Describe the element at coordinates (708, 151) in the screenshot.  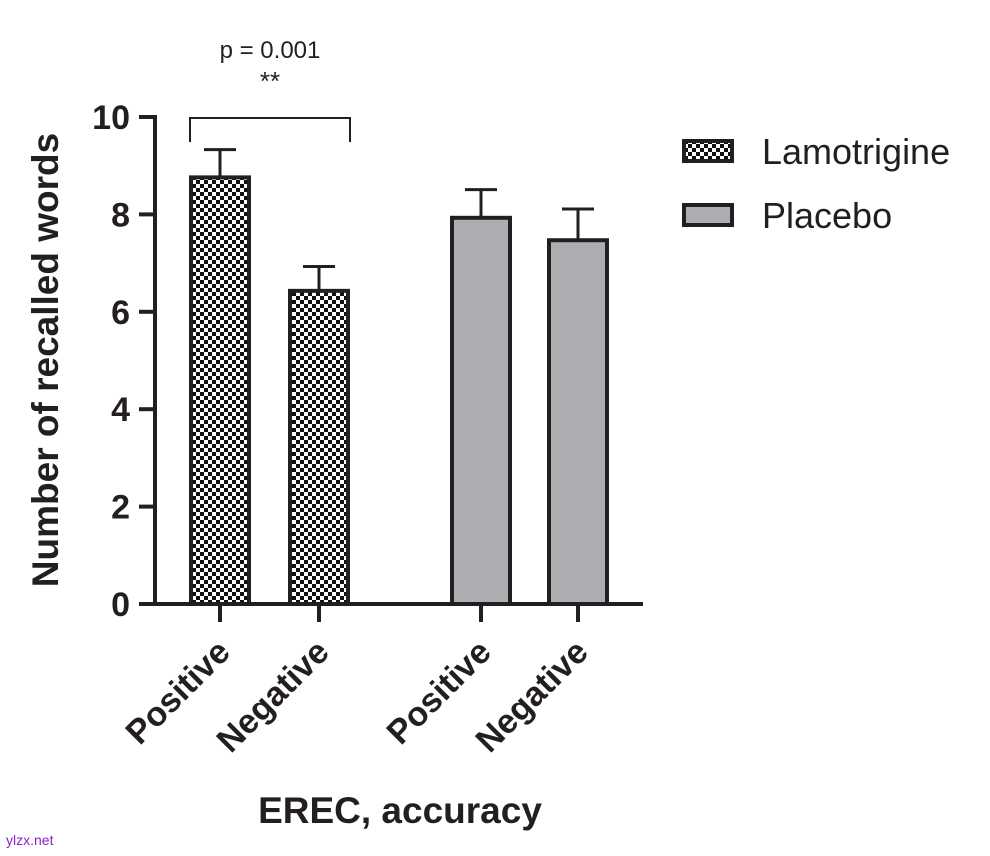
I see `legend-swatch-lamotrigine` at that location.